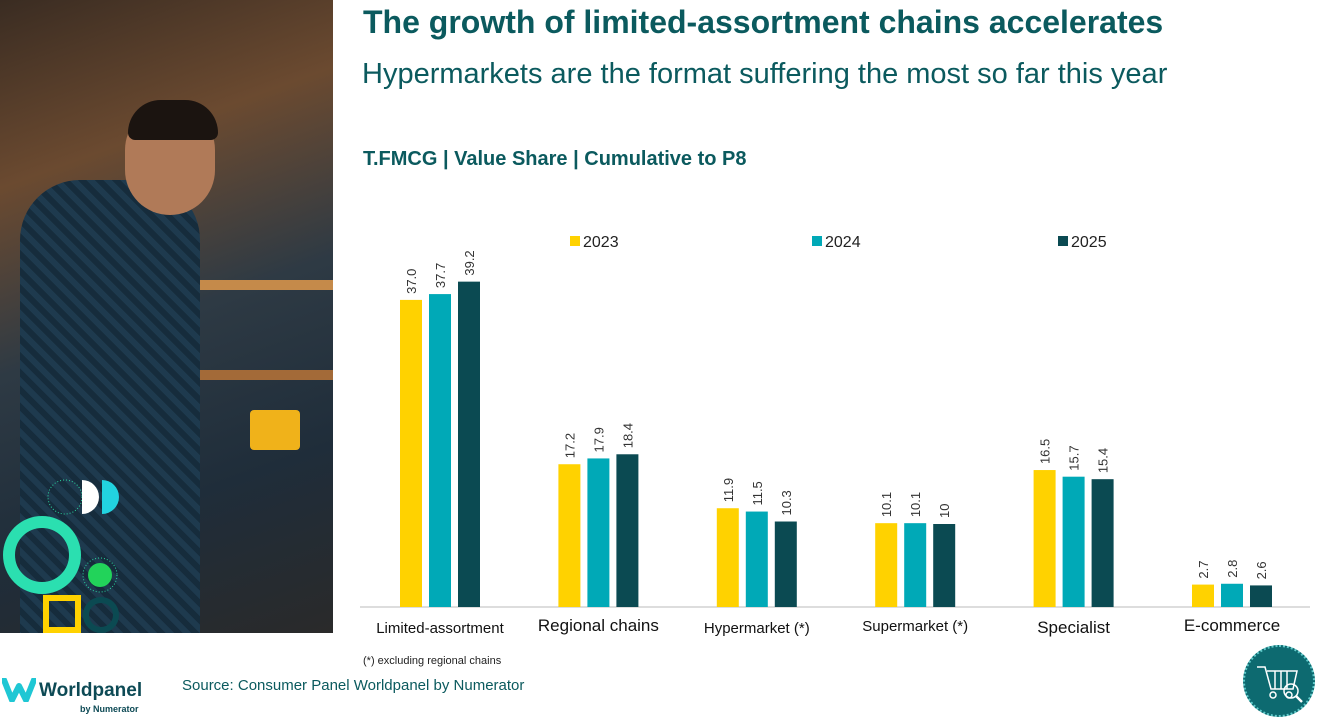 The width and height of the screenshot is (1317, 720). What do you see at coordinates (440, 628) in the screenshot?
I see `category-label: Limited-assortment` at bounding box center [440, 628].